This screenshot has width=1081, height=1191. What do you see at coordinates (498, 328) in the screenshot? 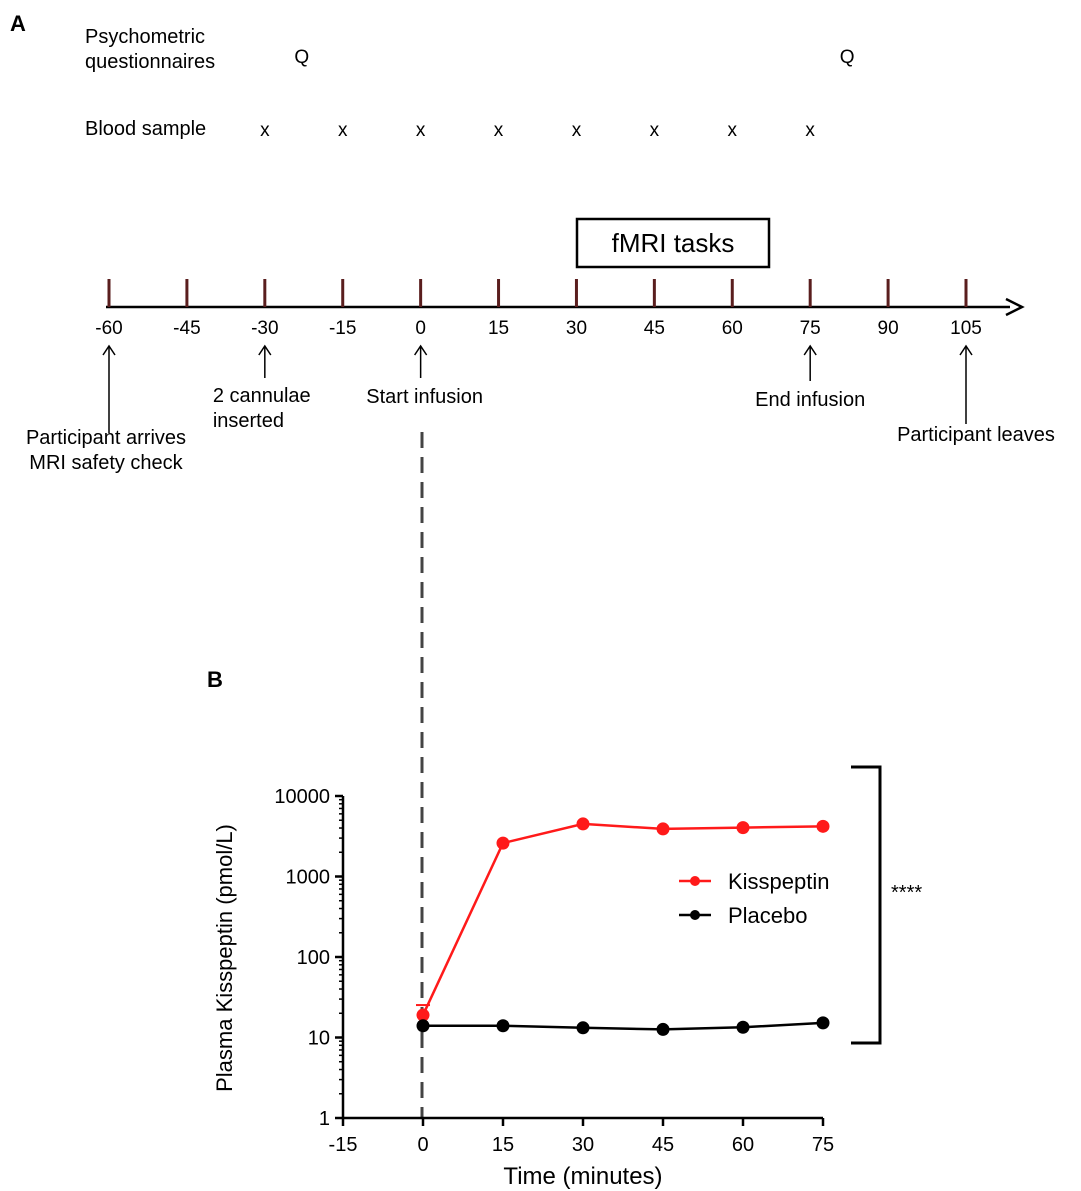
I see `timeline-tick-label: 15` at bounding box center [498, 328].